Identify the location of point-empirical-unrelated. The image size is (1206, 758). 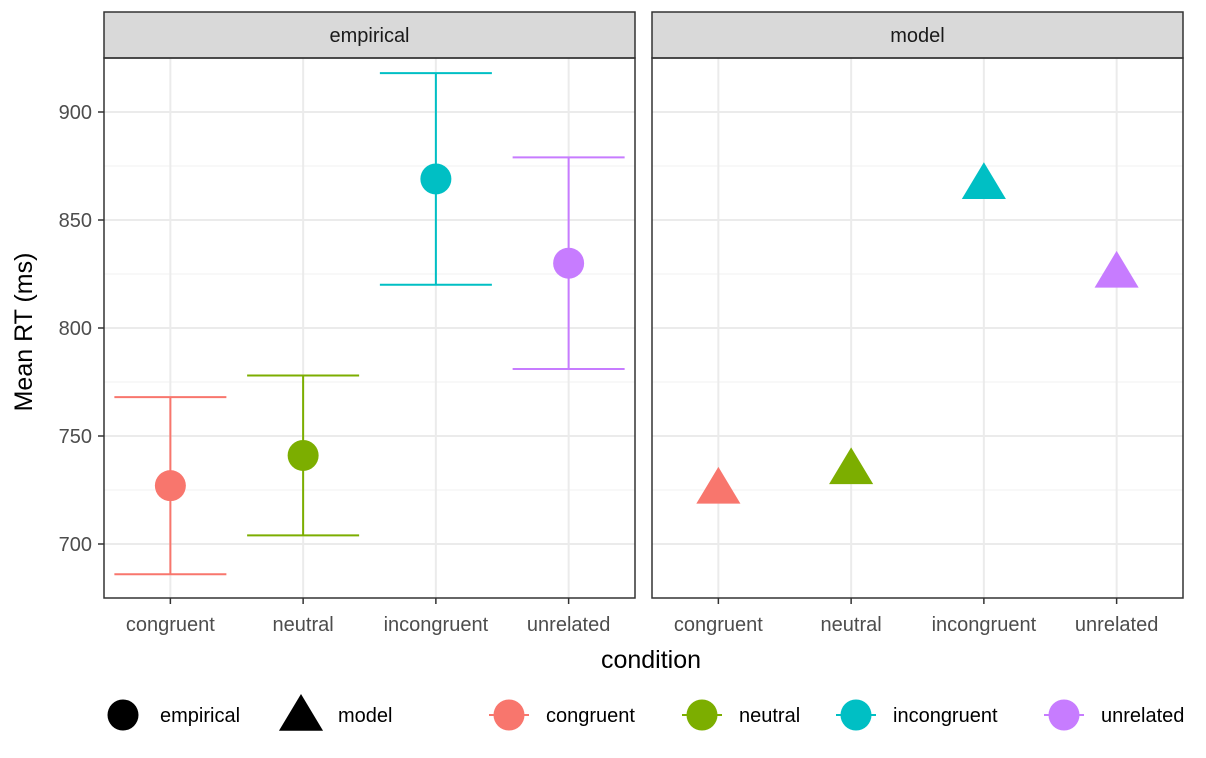
(568, 263).